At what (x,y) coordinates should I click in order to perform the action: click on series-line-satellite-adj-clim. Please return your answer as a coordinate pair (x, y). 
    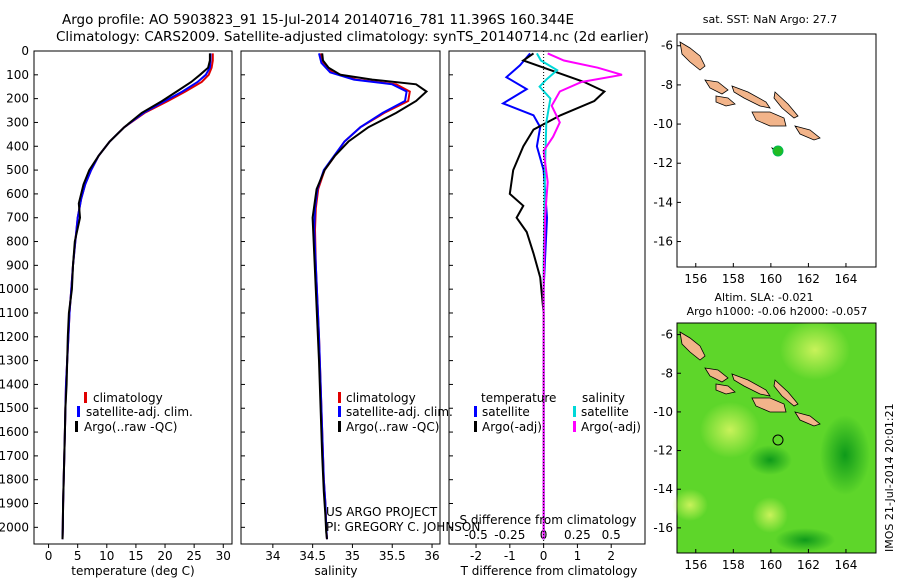
    Looking at the image, I should click on (360, 296).